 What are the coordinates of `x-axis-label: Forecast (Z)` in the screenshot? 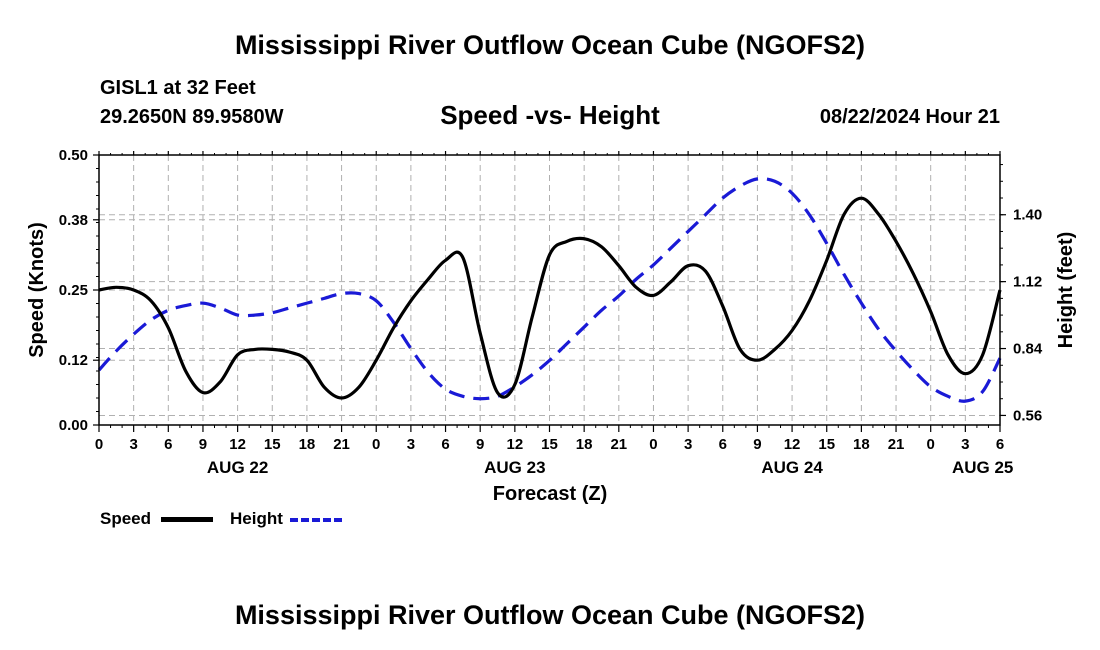 It's located at (550, 494).